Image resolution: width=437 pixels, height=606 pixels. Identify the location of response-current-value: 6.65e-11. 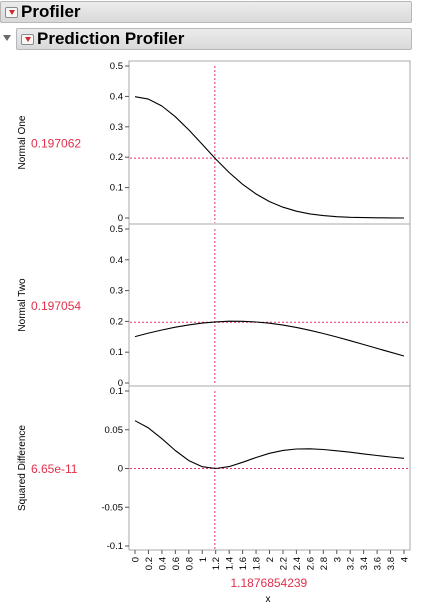
(54, 469).